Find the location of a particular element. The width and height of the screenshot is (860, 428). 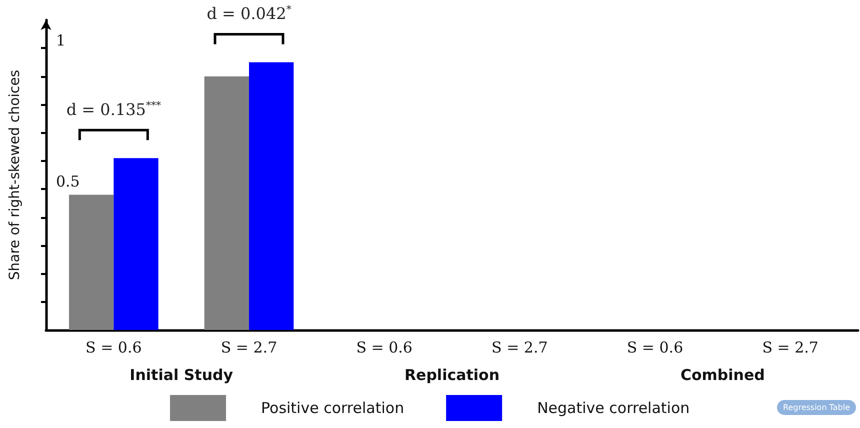

legend-label: Positive correlation is located at coordinates (332, 408).